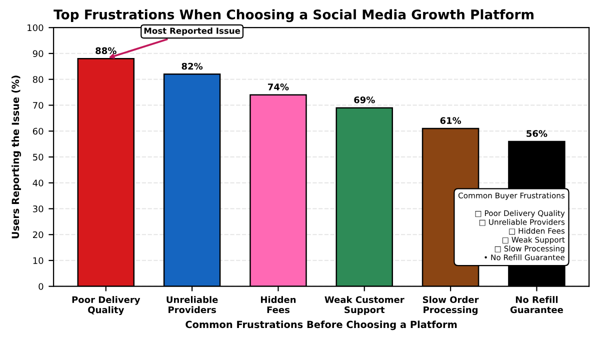  I want to click on y-tick-label: 40, so click(38, 183).